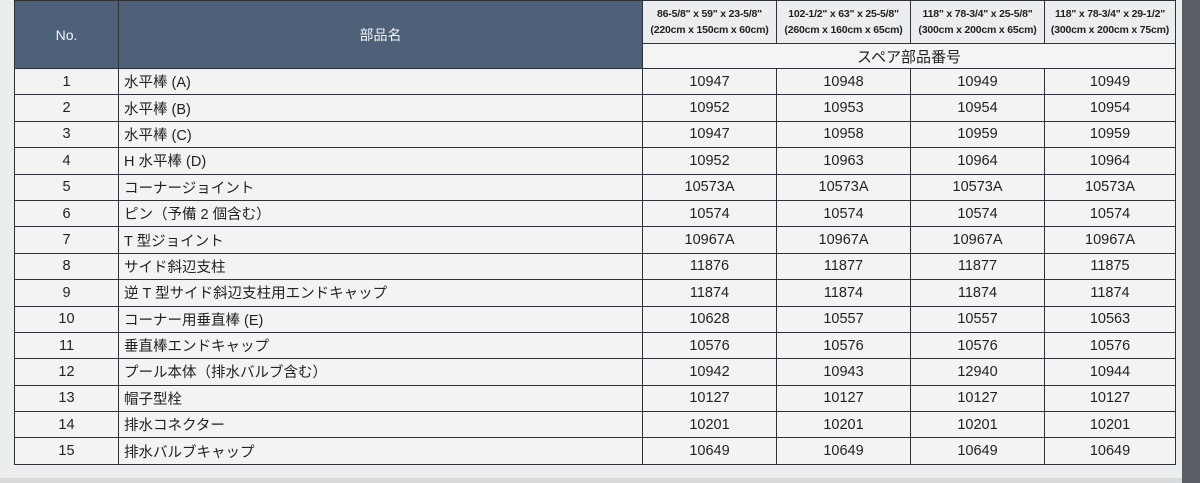 Image resolution: width=1200 pixels, height=483 pixels. What do you see at coordinates (66, 34) in the screenshot?
I see `header-no: No.` at bounding box center [66, 34].